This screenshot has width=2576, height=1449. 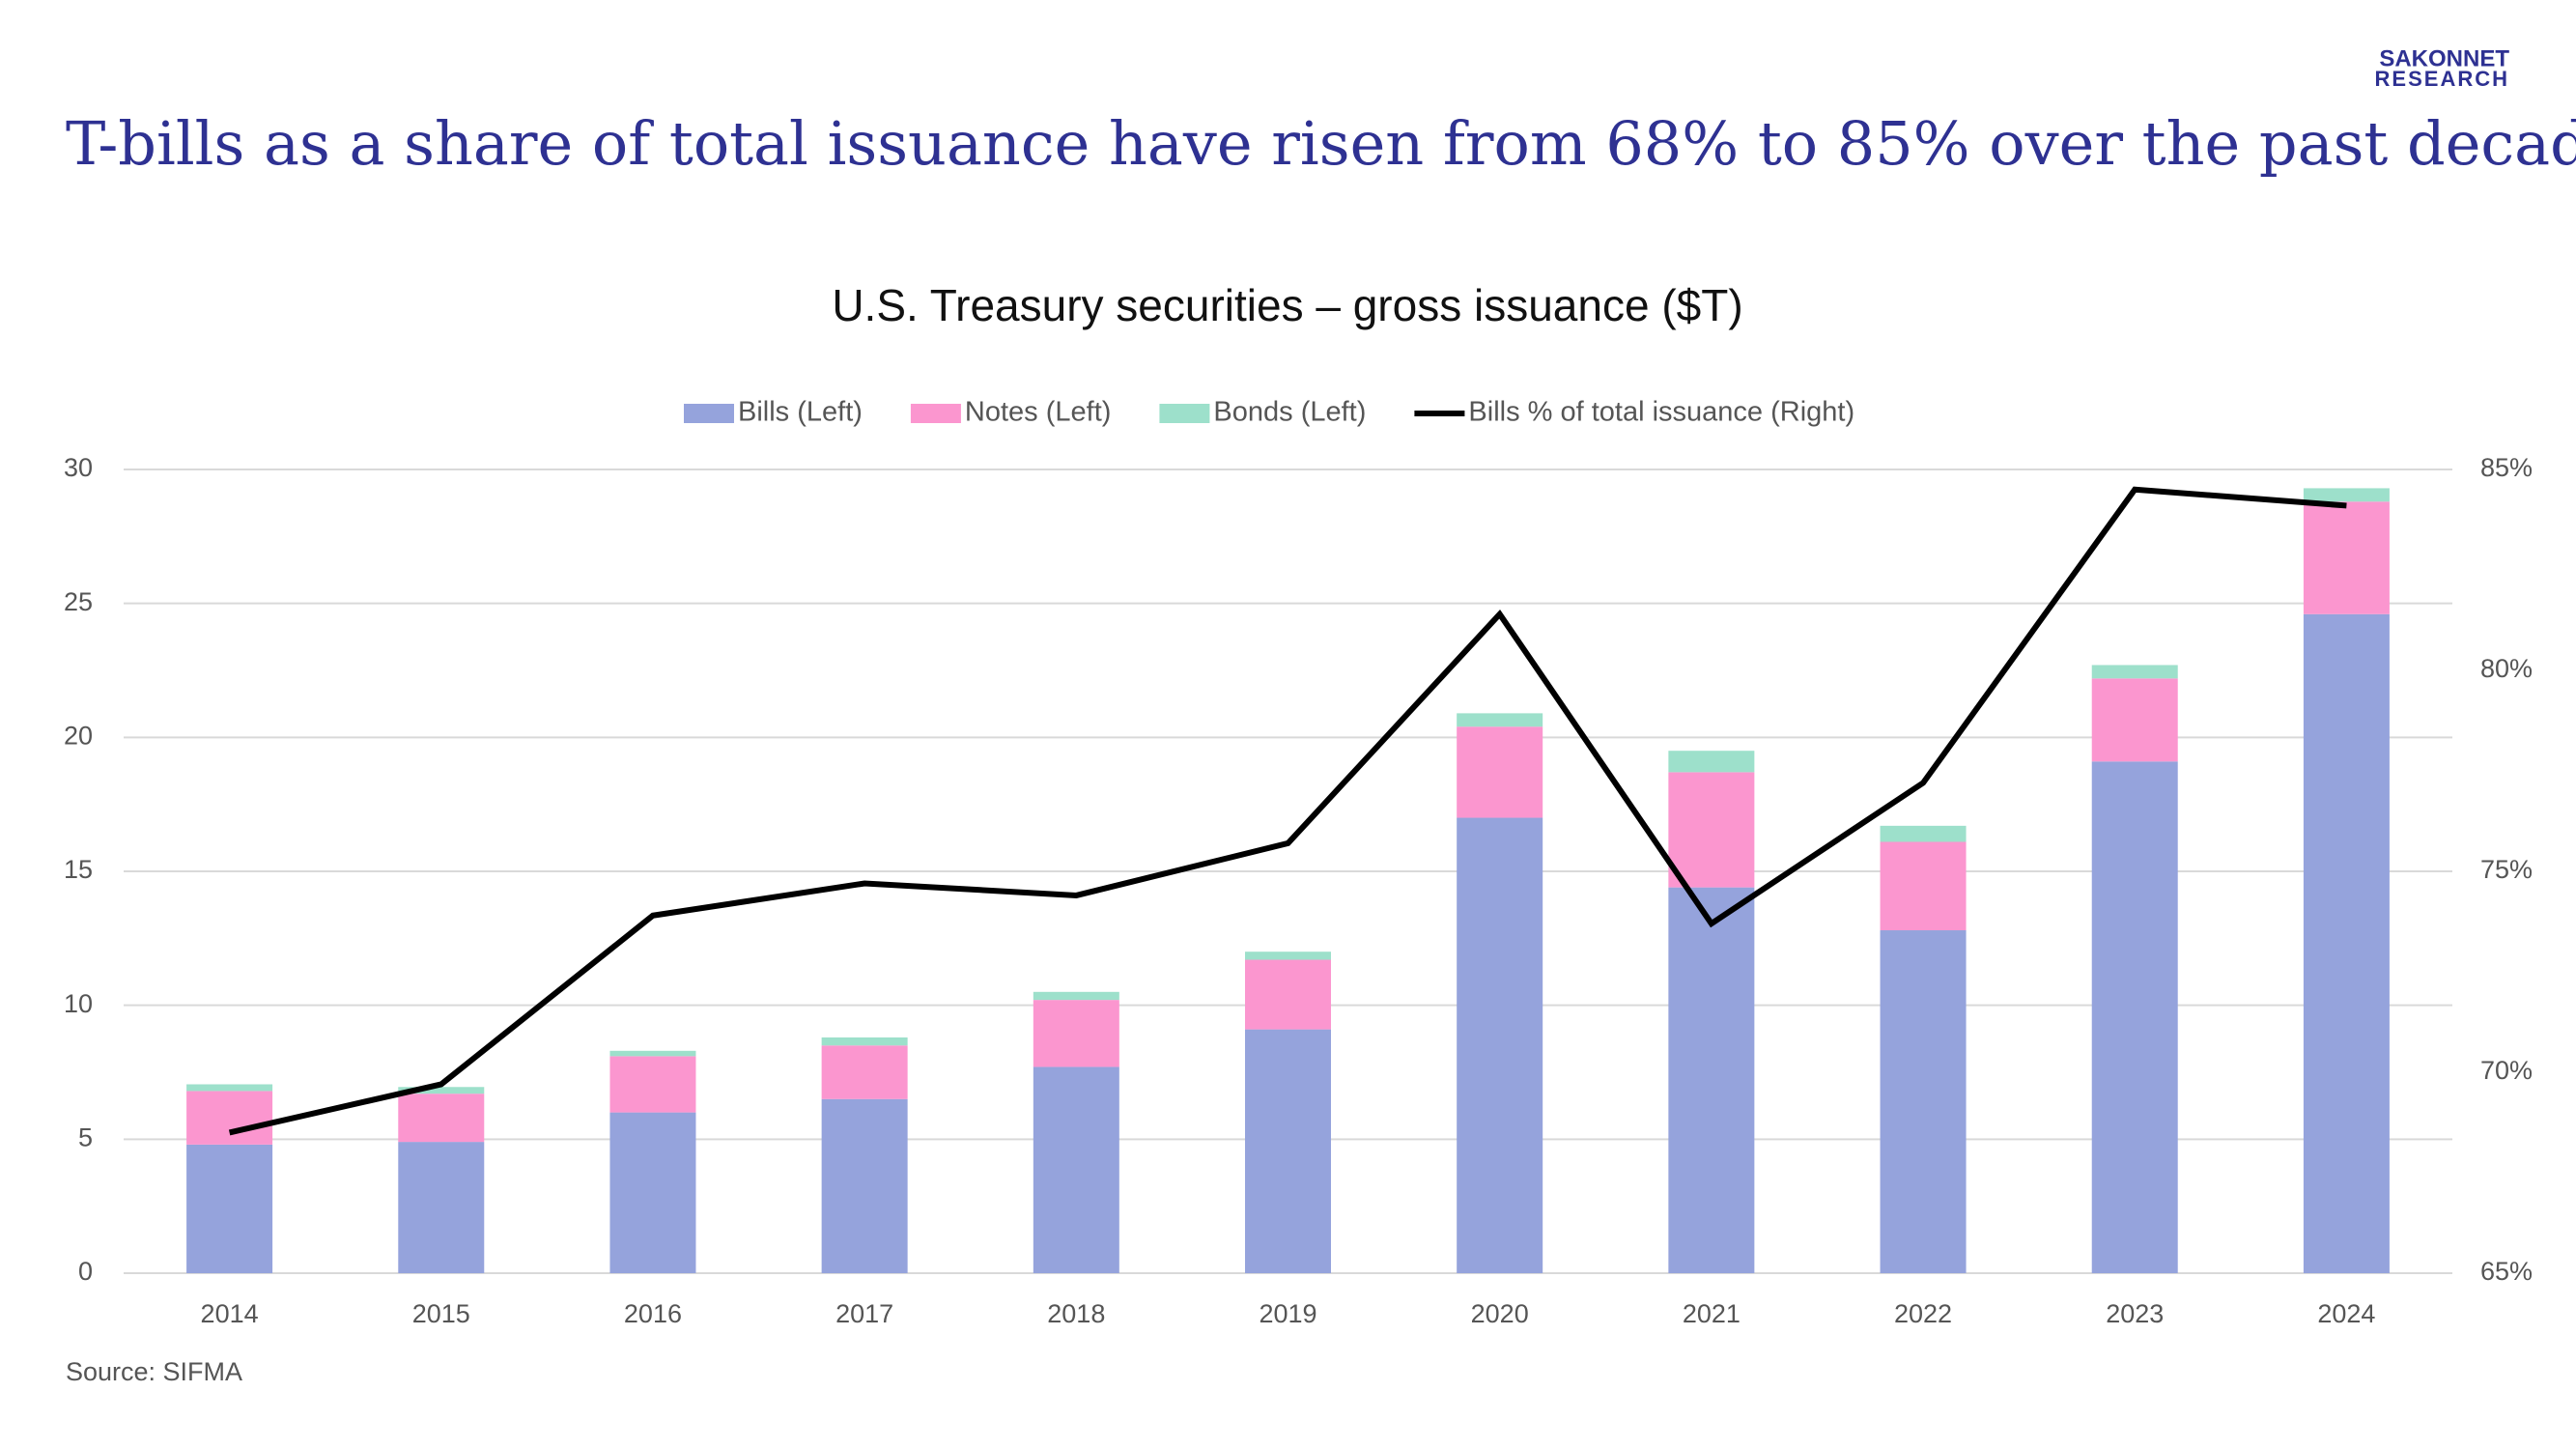 What do you see at coordinates (78, 1003) in the screenshot?
I see `y-tick-label: 10` at bounding box center [78, 1003].